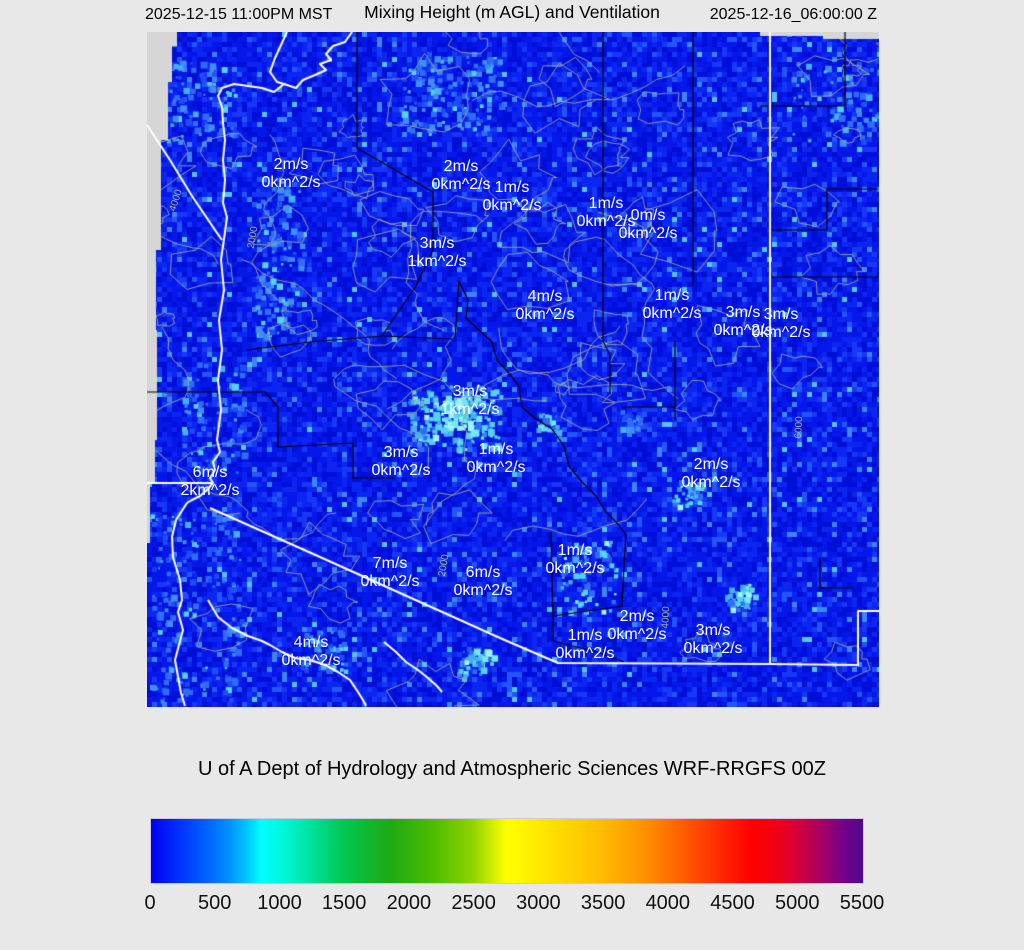 The height and width of the screenshot is (950, 1024). I want to click on colorbar-tick: 2000, so click(409, 903).